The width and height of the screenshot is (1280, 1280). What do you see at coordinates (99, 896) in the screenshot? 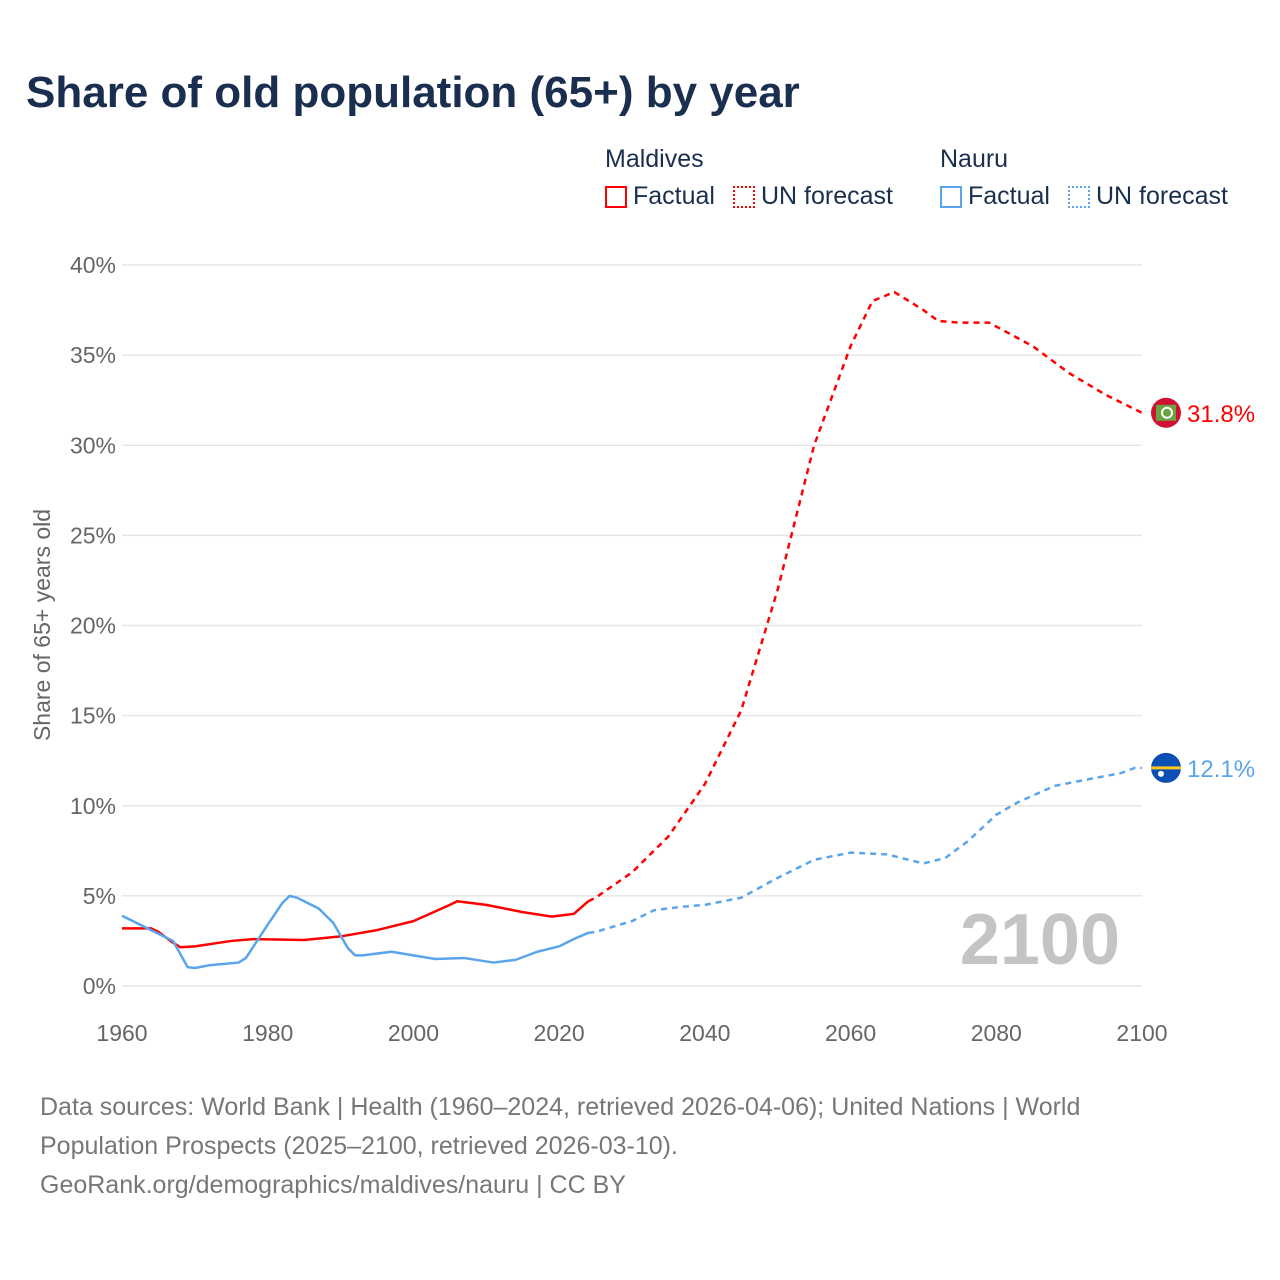
I see `y-tick-label: 5%` at bounding box center [99, 896].